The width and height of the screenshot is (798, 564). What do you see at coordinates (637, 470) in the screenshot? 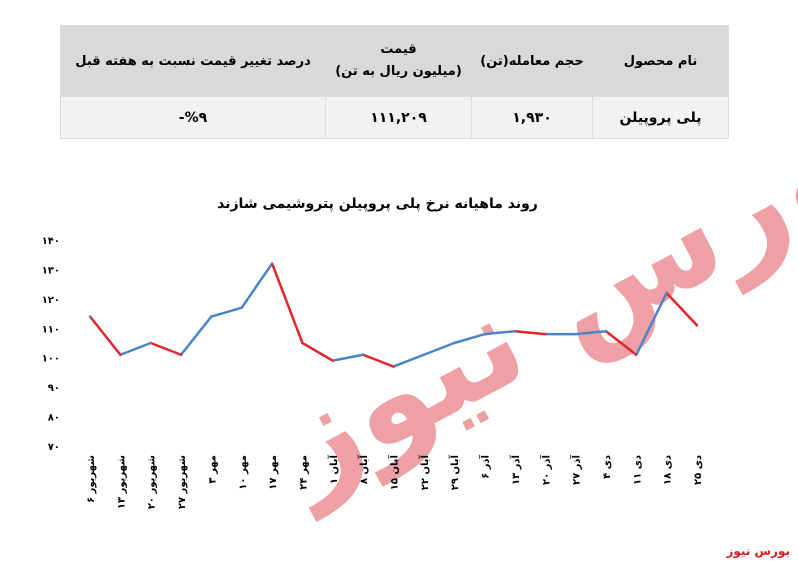
I see `x-tick-label: ۱۱ دی` at bounding box center [637, 470].